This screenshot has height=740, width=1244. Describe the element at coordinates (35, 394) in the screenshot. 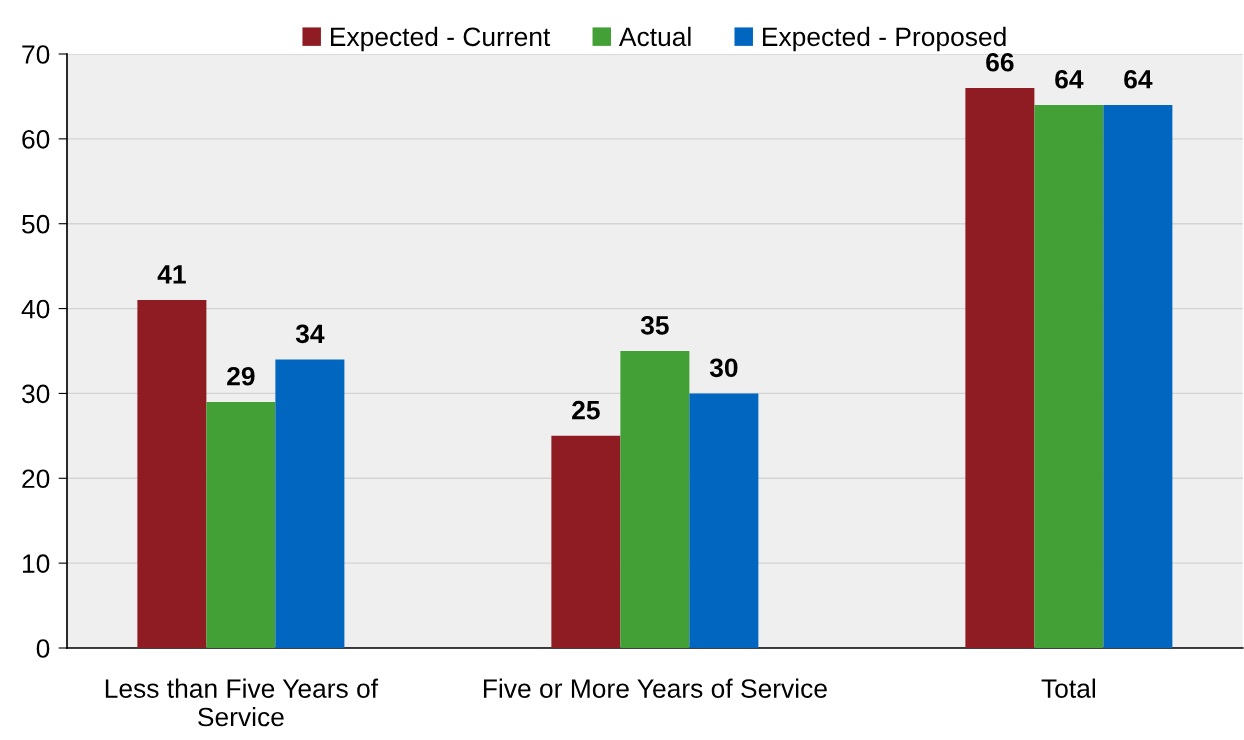

I see `y-tick-label: 30` at that location.